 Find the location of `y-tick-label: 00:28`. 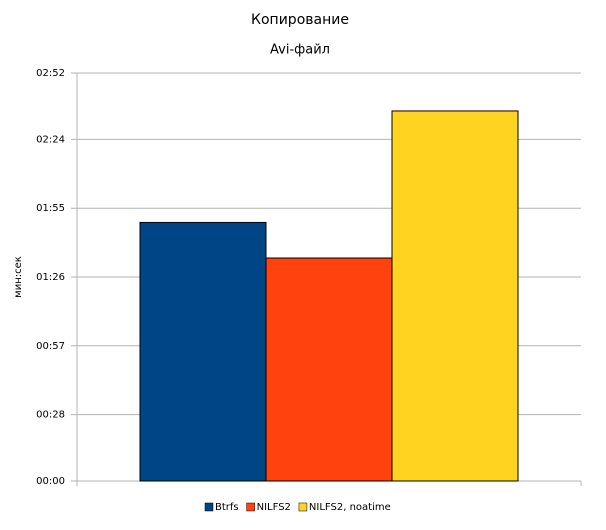

y-tick-label: 00:28 is located at coordinates (50, 415).